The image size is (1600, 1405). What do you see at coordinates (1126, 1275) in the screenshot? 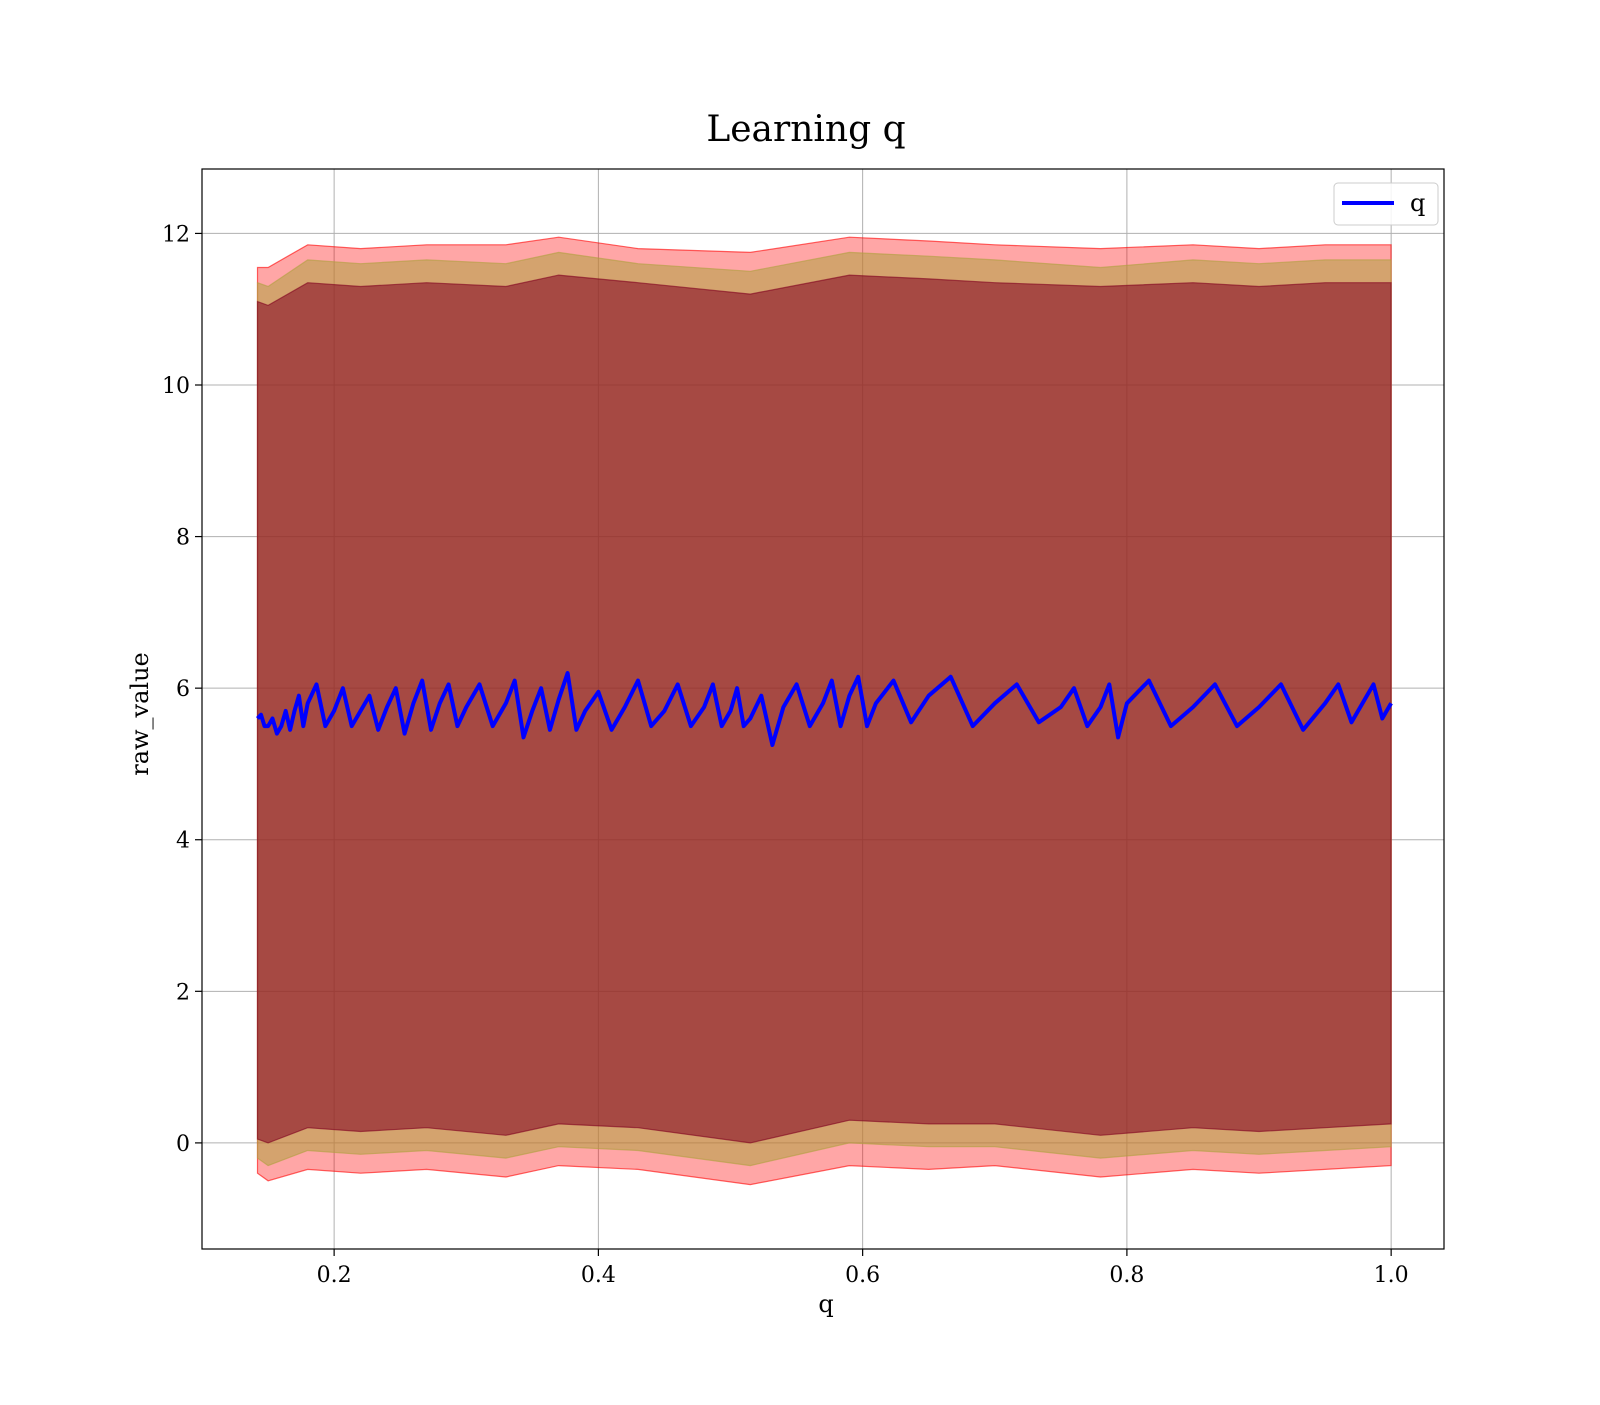
I see `x-tick-label: 0.8` at bounding box center [1126, 1275].